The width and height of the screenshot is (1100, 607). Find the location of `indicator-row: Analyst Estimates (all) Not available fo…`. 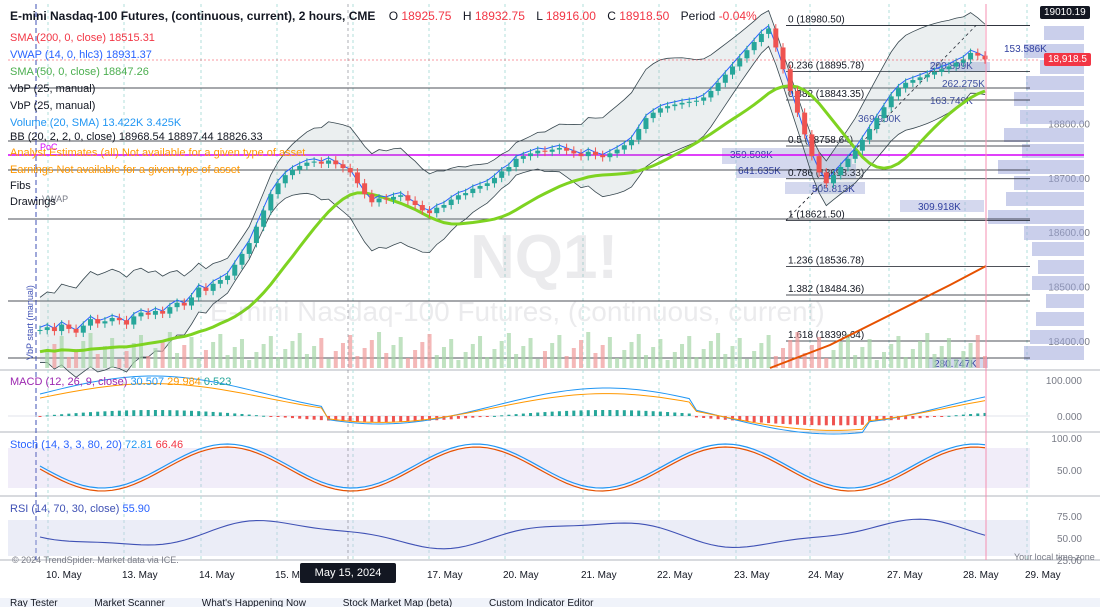

indicator-row: Analyst Estimates (all) Not available fo… is located at coordinates (157, 153).